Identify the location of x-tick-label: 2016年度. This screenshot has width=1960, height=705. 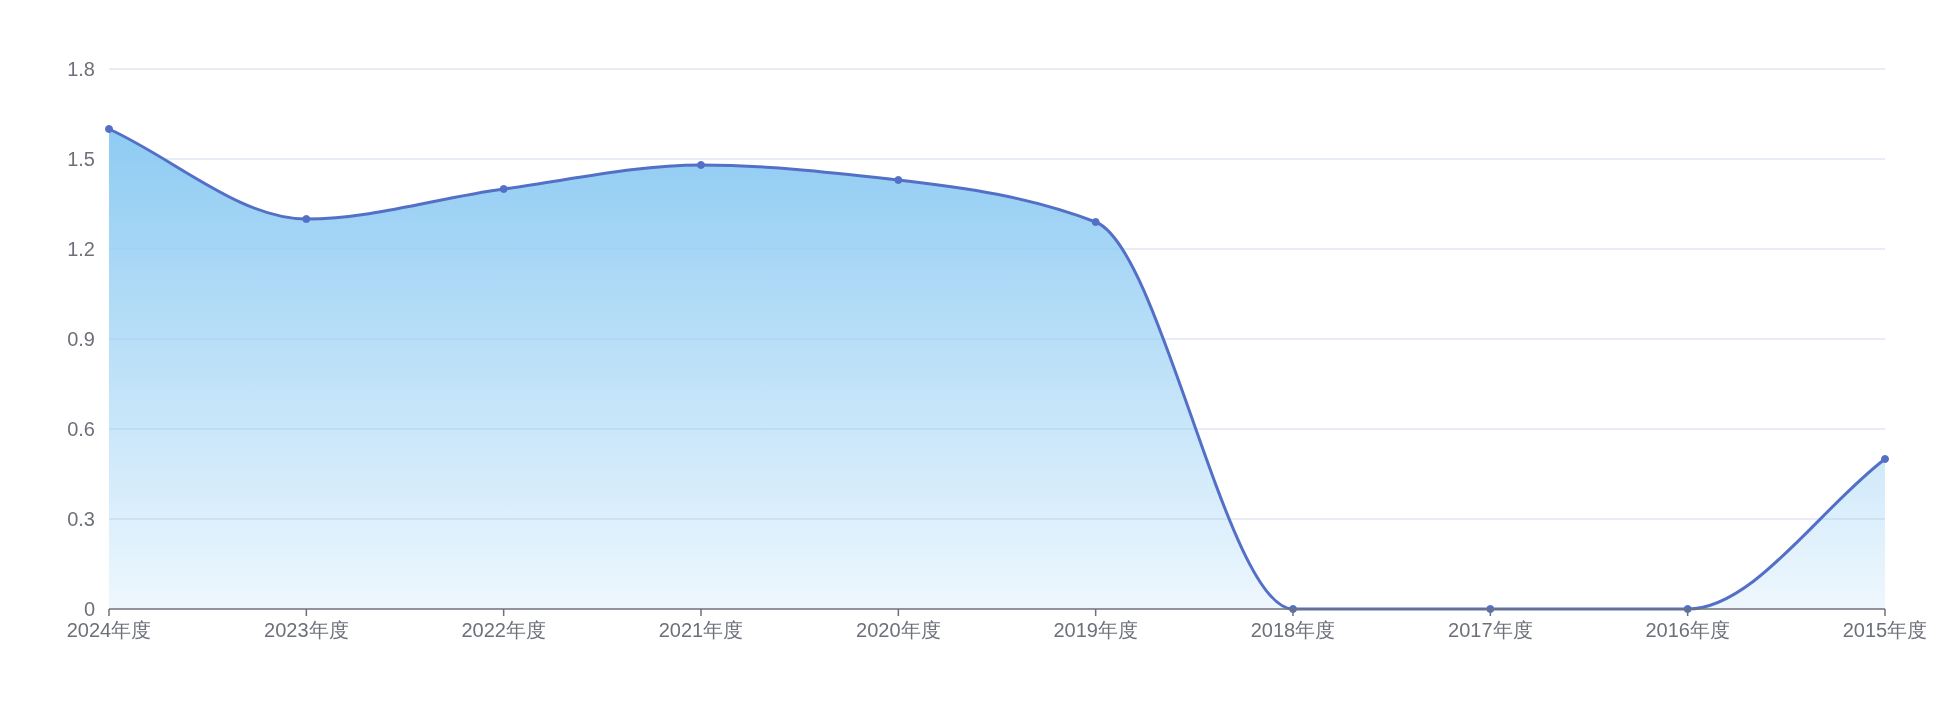
(1687, 630).